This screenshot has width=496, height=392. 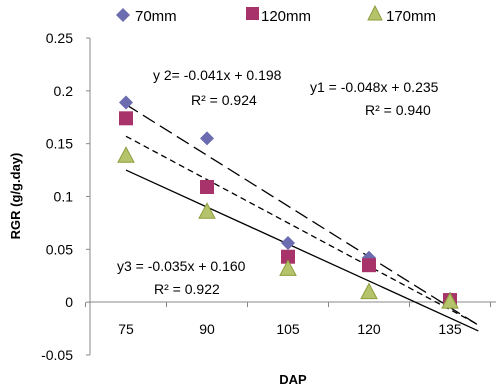 I want to click on legend-label-170mm: 170mm, so click(x=411, y=16).